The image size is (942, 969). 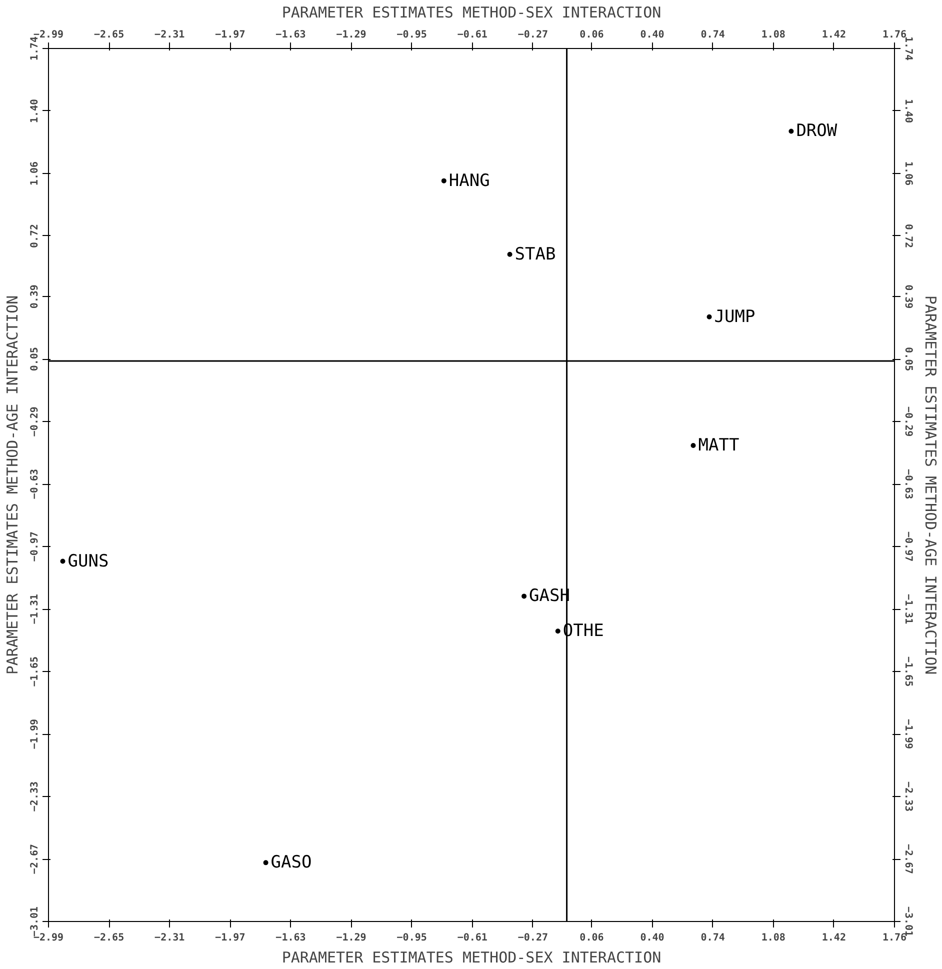 I want to click on y-tick-label: −2.67, so click(x=35, y=859).